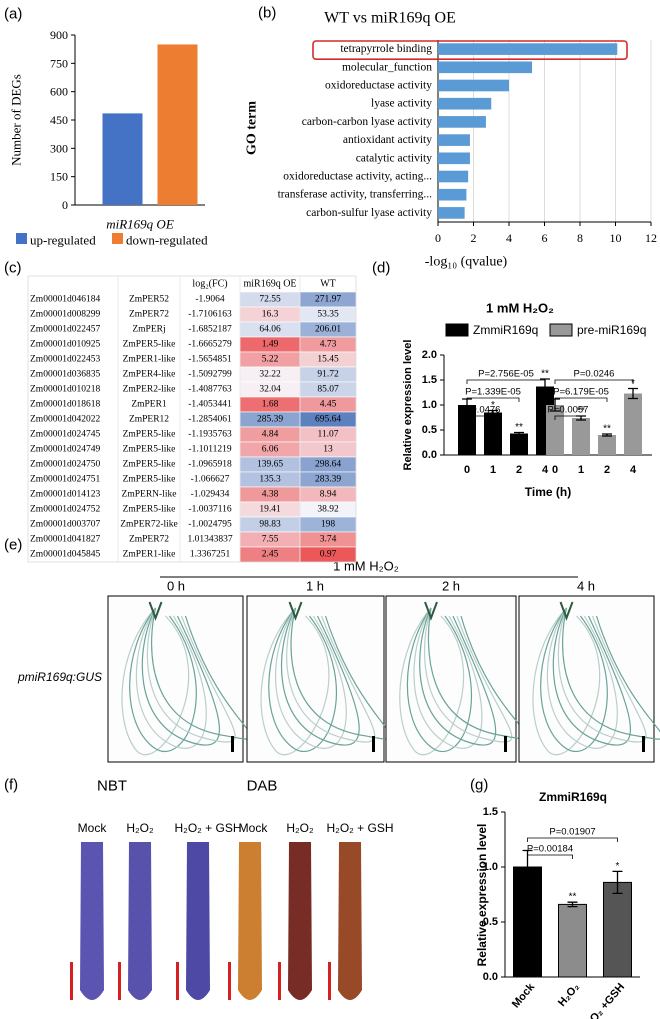 The width and height of the screenshot is (660, 1019). I want to click on table-cell: Zm00001d024752, so click(65, 510).